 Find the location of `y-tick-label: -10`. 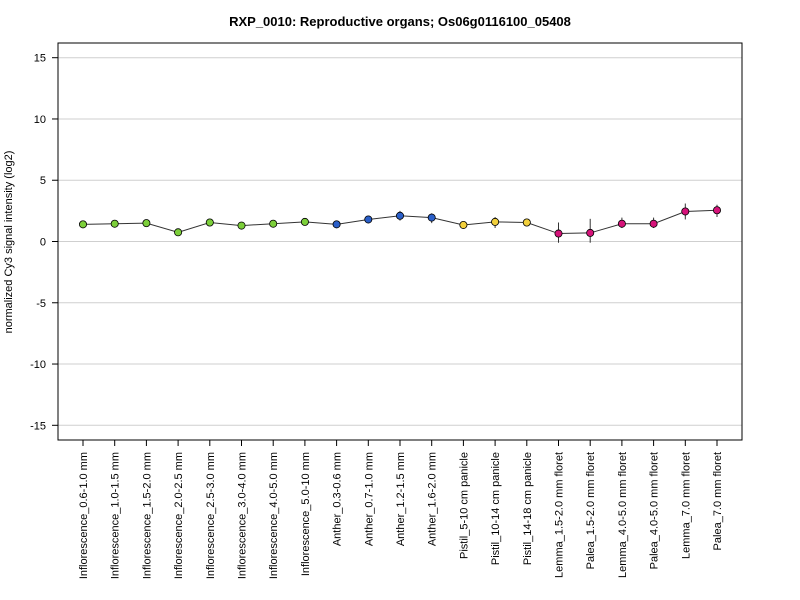

y-tick-label: -10 is located at coordinates (38, 365).